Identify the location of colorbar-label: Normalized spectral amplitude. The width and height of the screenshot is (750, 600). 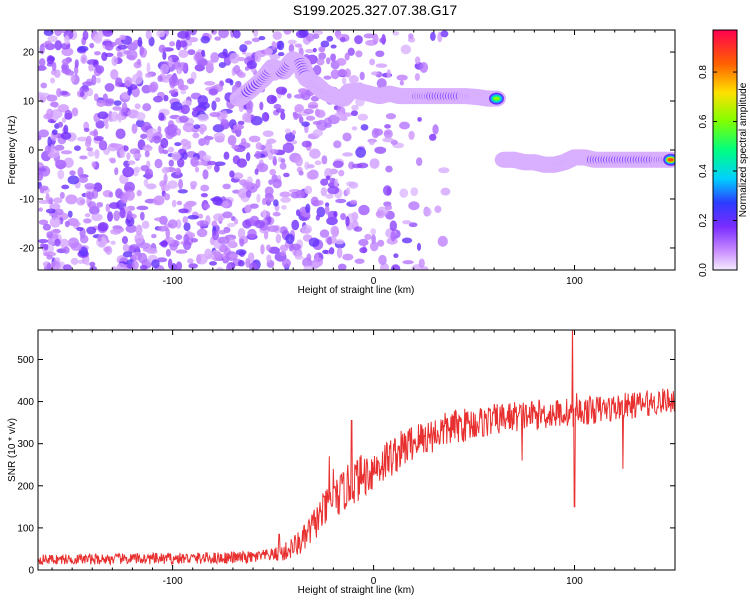
(743, 149).